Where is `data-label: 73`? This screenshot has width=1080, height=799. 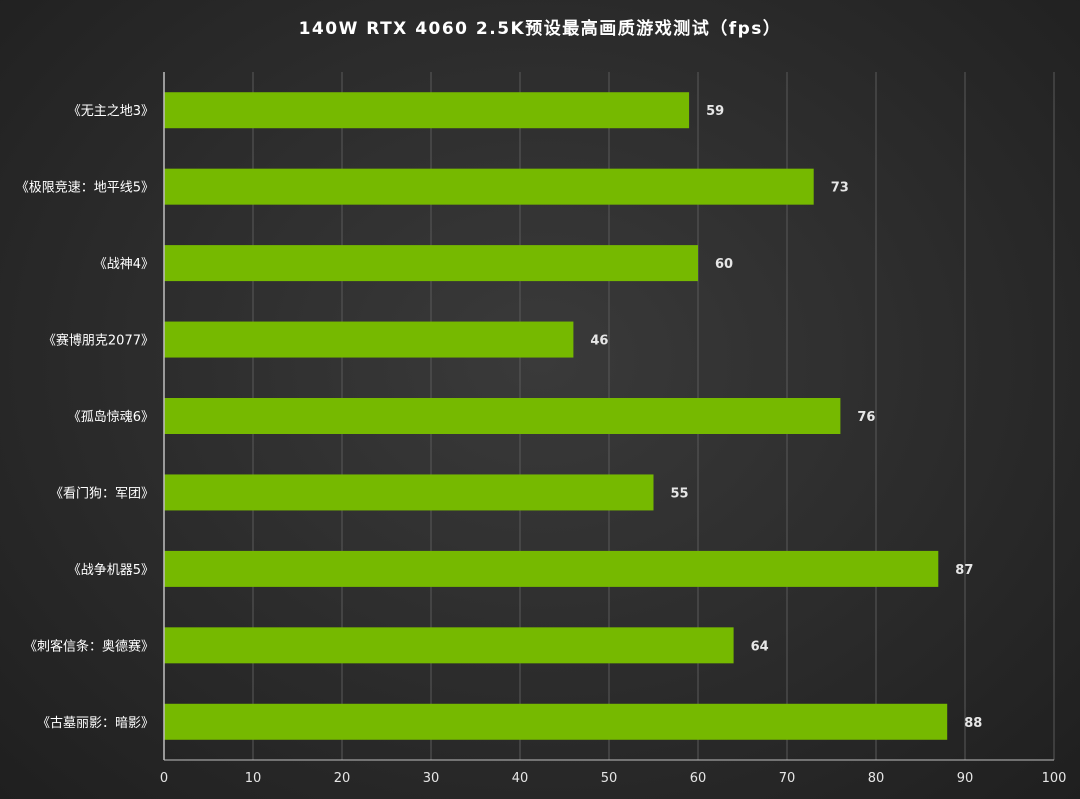 data-label: 73 is located at coordinates (840, 188).